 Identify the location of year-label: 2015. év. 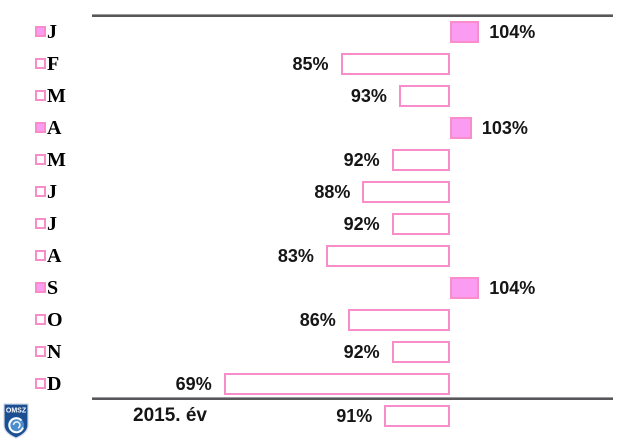
(170, 415).